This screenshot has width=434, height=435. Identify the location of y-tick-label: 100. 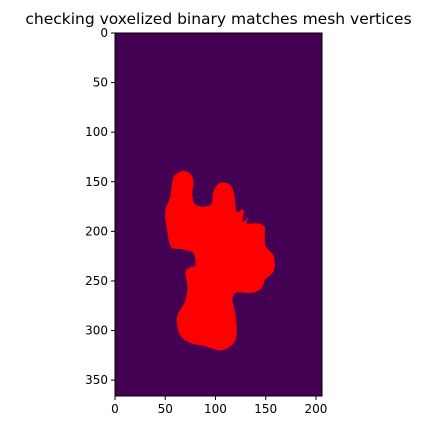
(96, 132).